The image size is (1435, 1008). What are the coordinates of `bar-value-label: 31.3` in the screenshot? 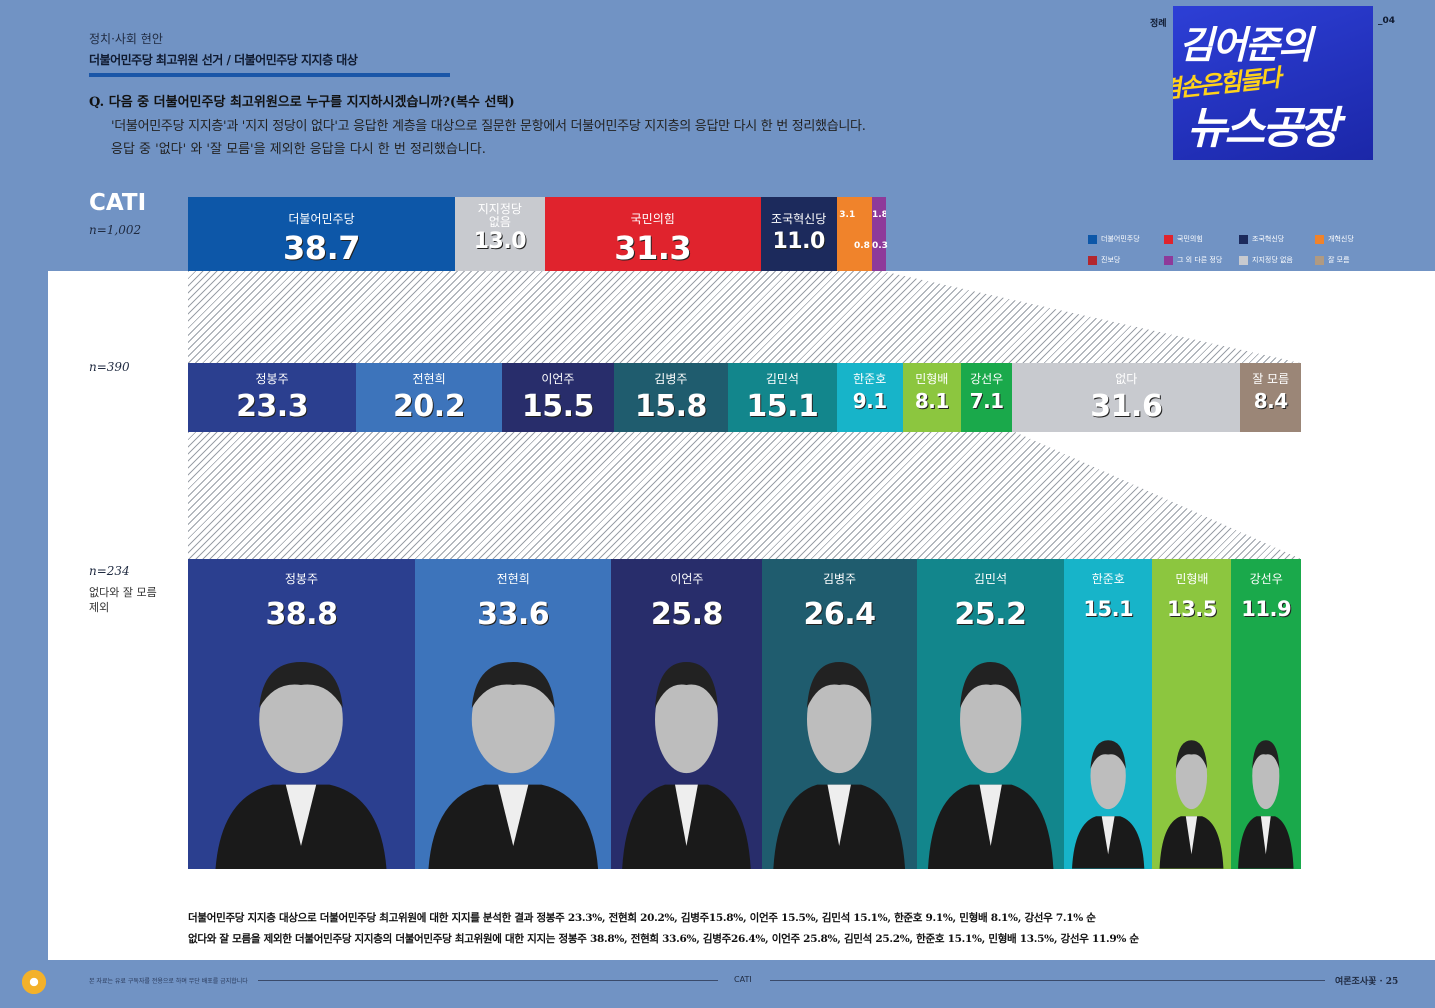 It's located at (653, 248).